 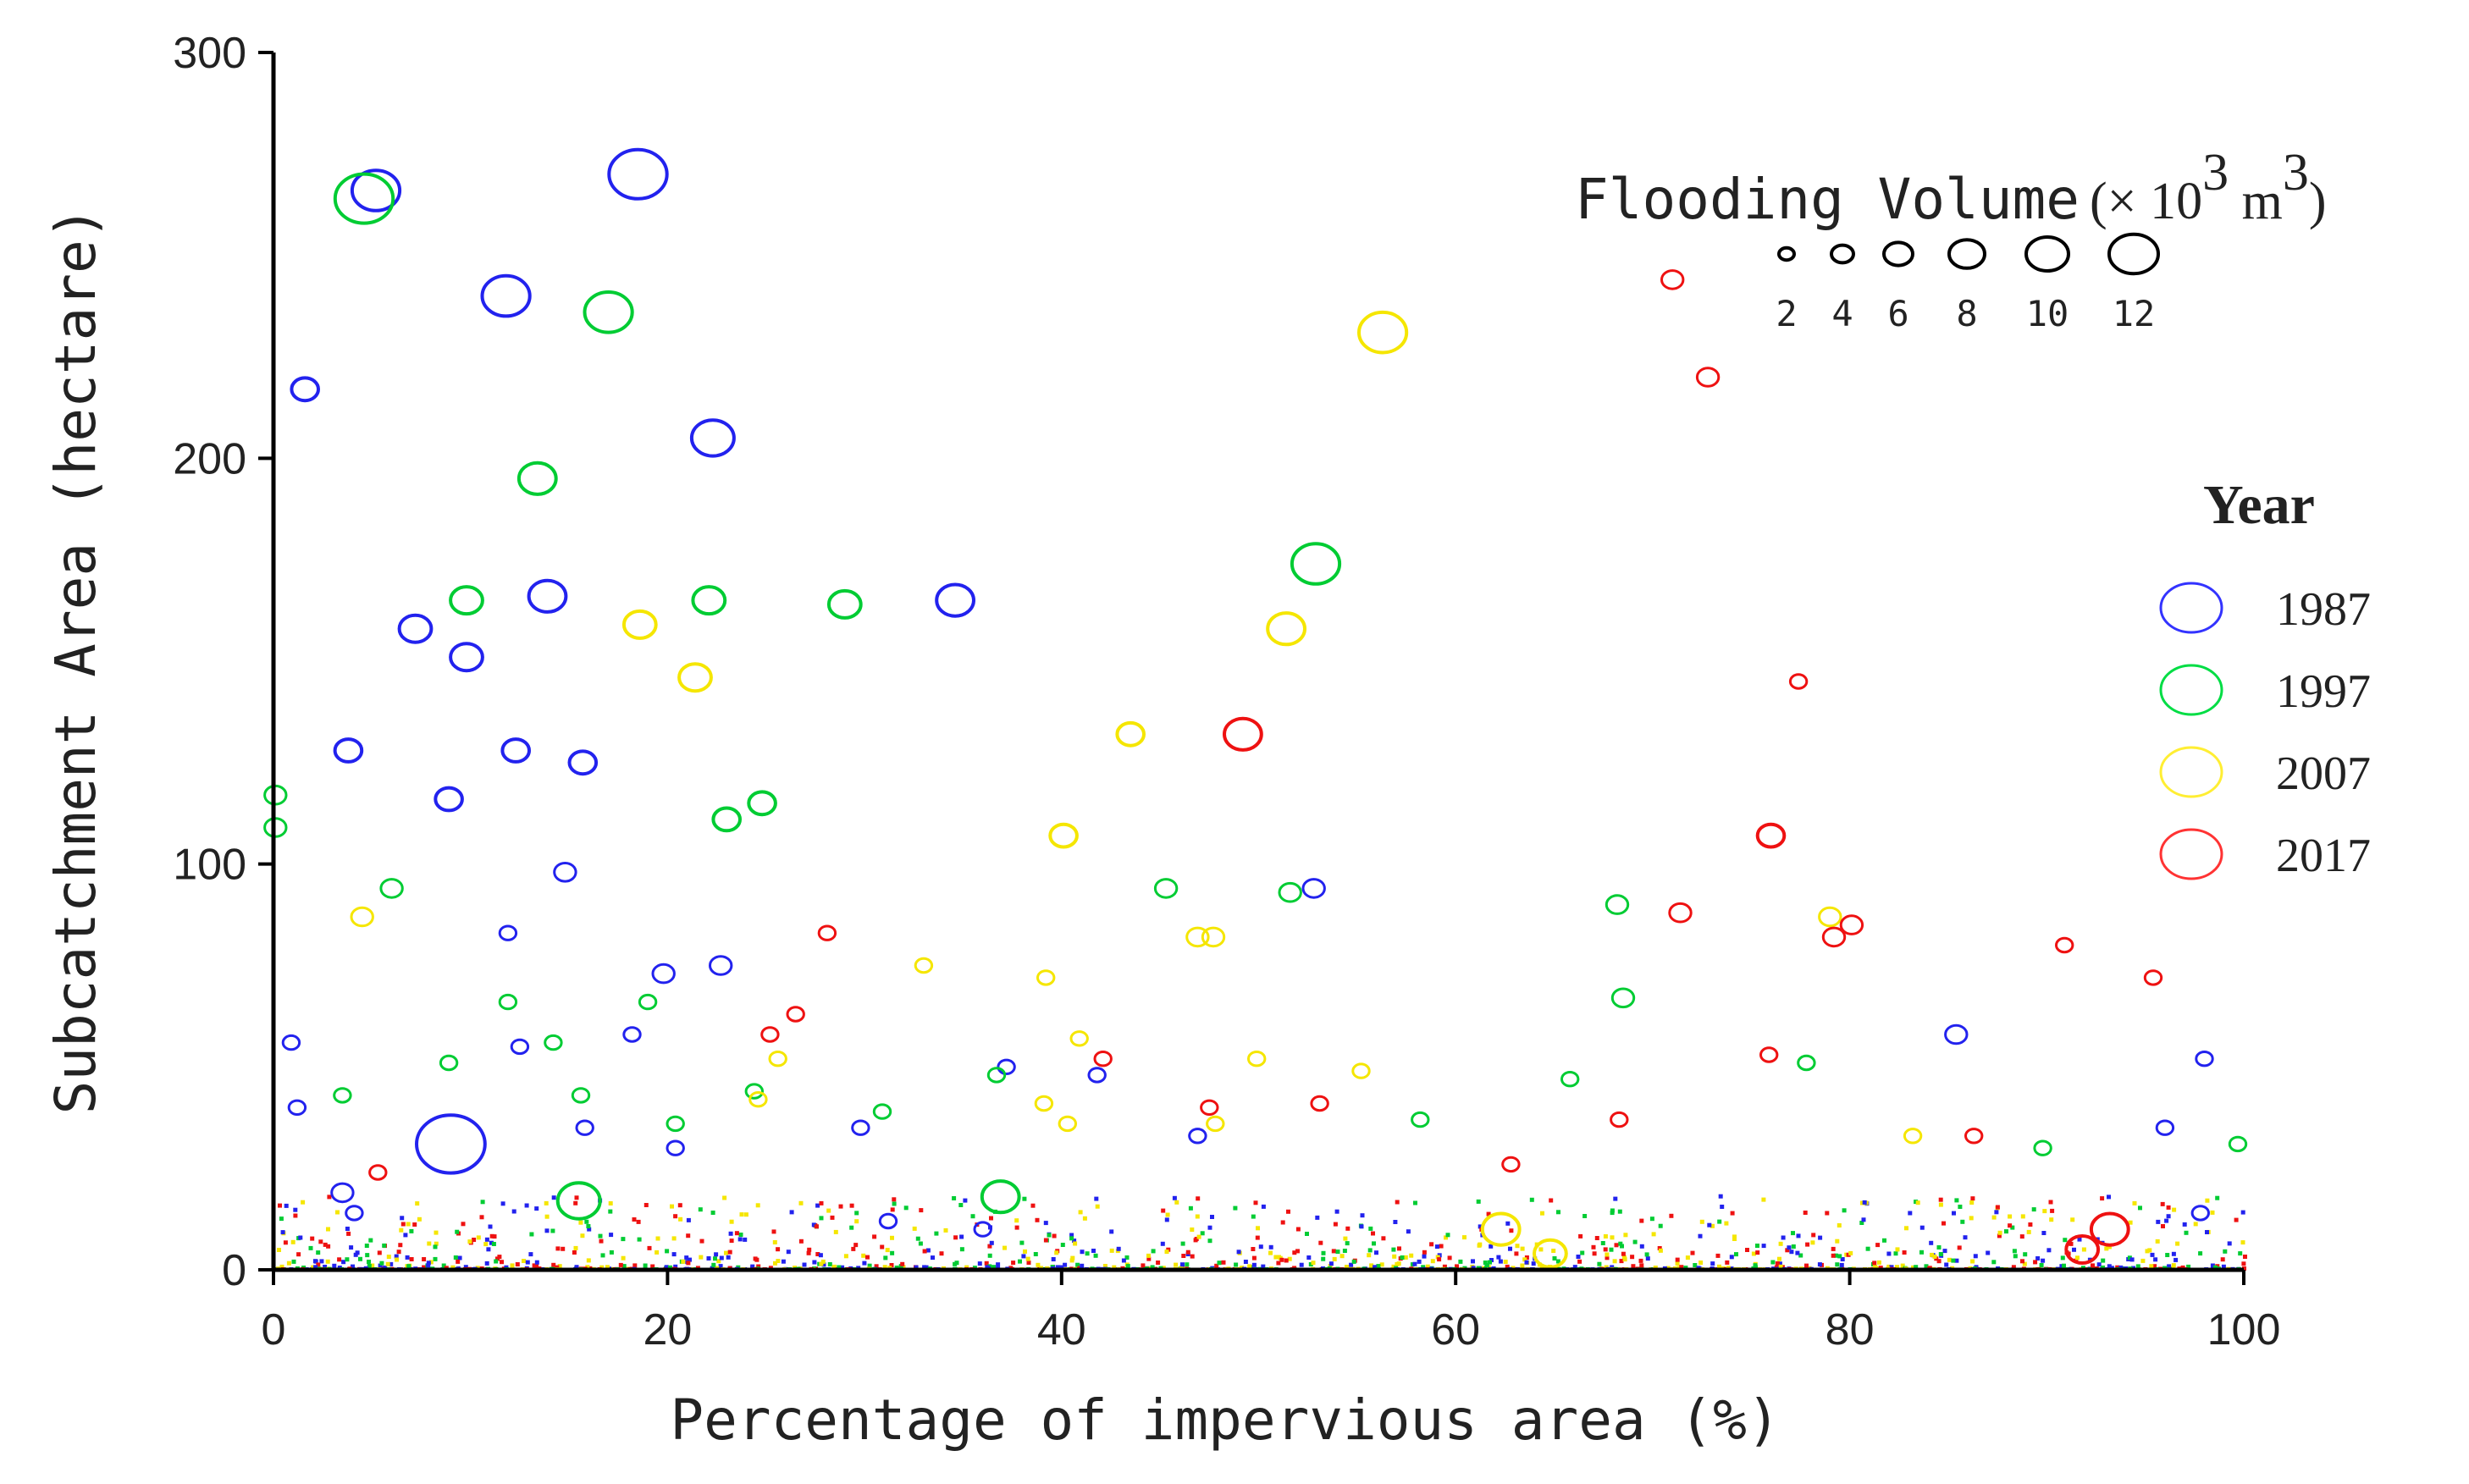 I want to click on x-tick-label: 20, so click(x=667, y=1329).